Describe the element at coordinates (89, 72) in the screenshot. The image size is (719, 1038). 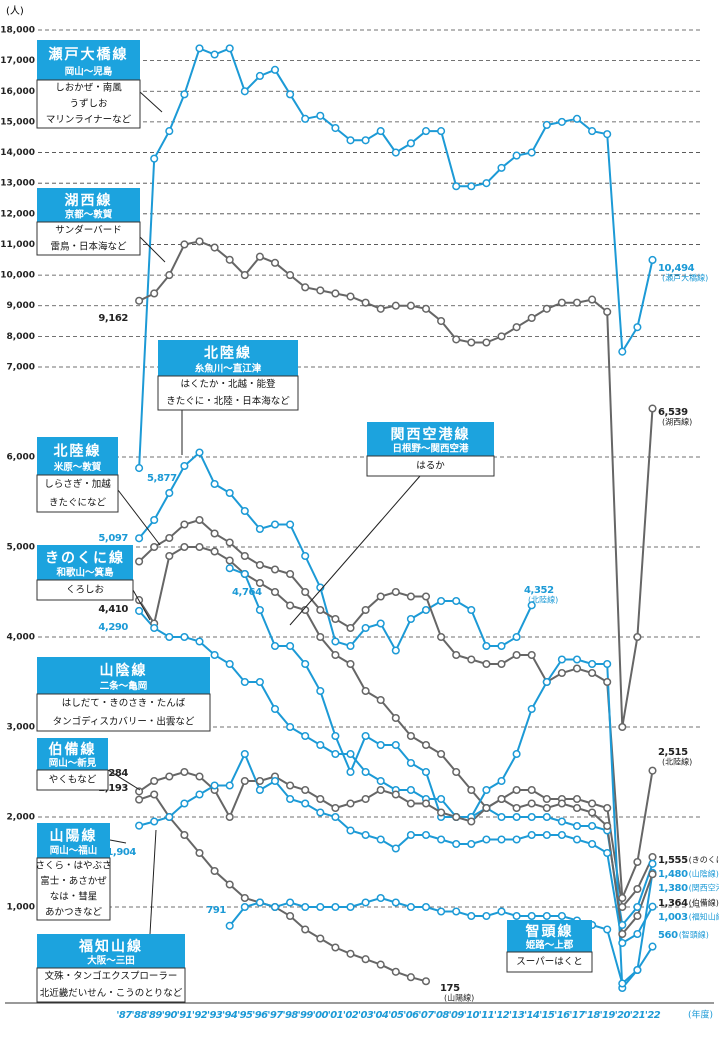
I see `series-section: 岡山～児島` at that location.